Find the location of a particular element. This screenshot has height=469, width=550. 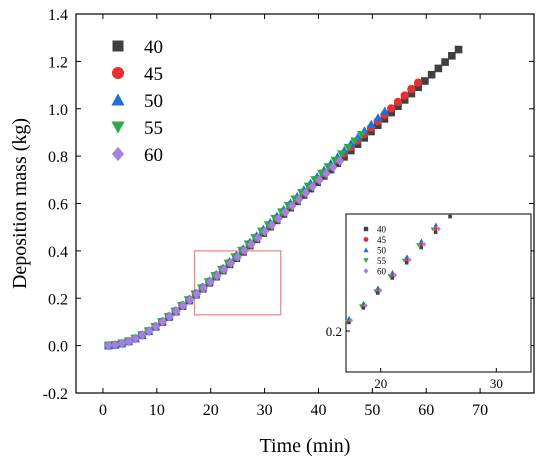

inset-legend-label: 50 is located at coordinates (382, 251).